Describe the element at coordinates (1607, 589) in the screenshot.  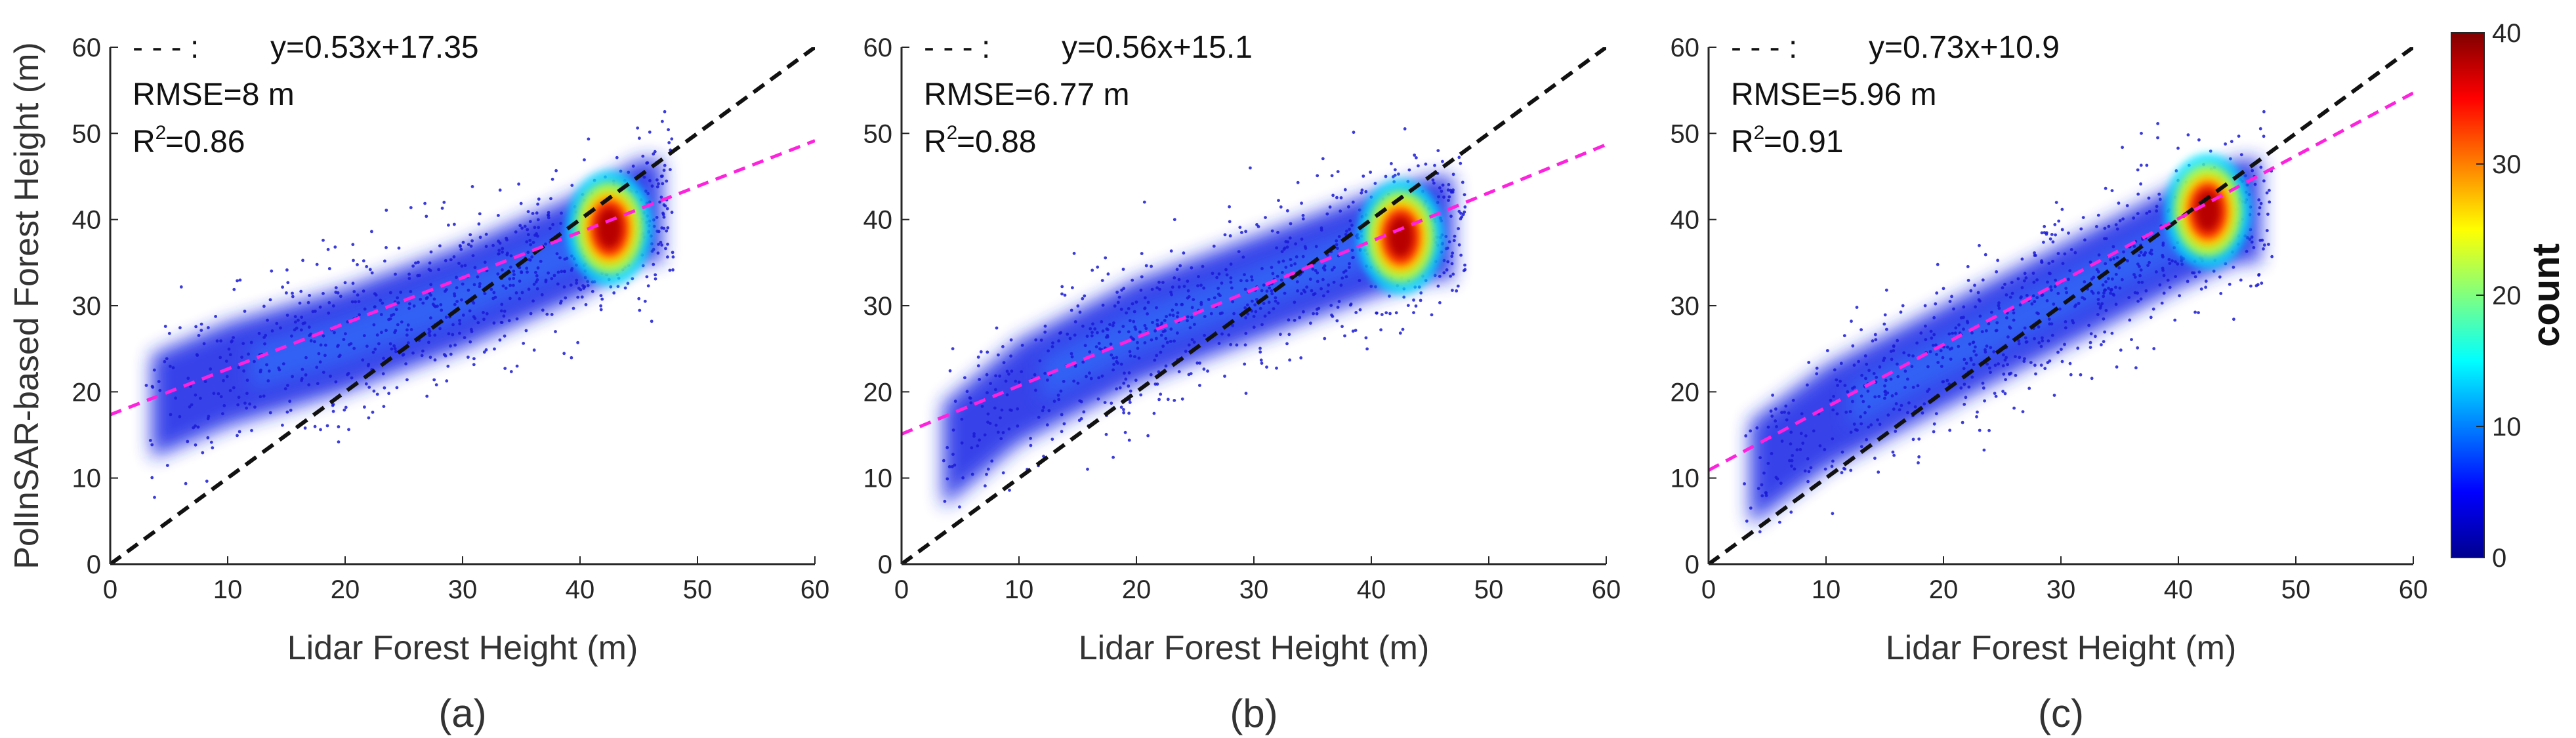
I see `x-tick-label-b: 60` at that location.